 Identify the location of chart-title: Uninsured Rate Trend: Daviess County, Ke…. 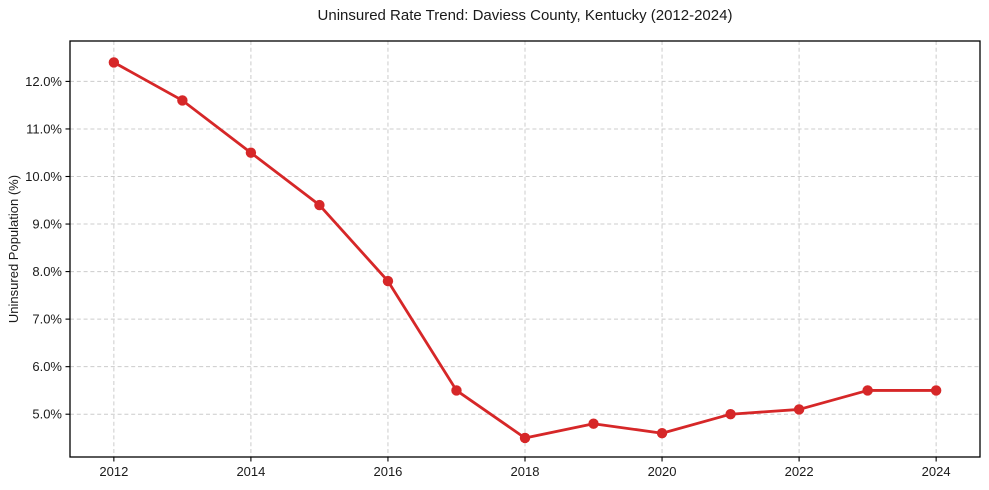
(525, 15).